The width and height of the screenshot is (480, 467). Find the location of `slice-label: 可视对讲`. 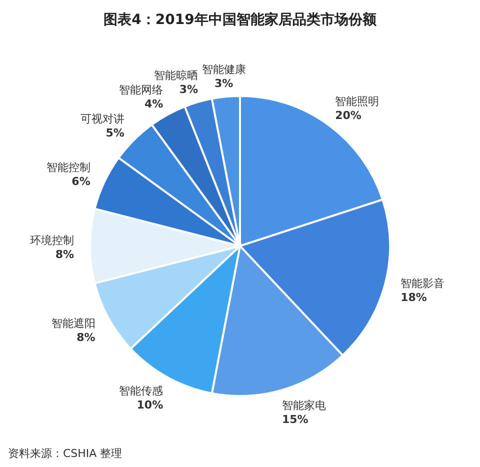

slice-label: 可视对讲 is located at coordinates (102, 119).